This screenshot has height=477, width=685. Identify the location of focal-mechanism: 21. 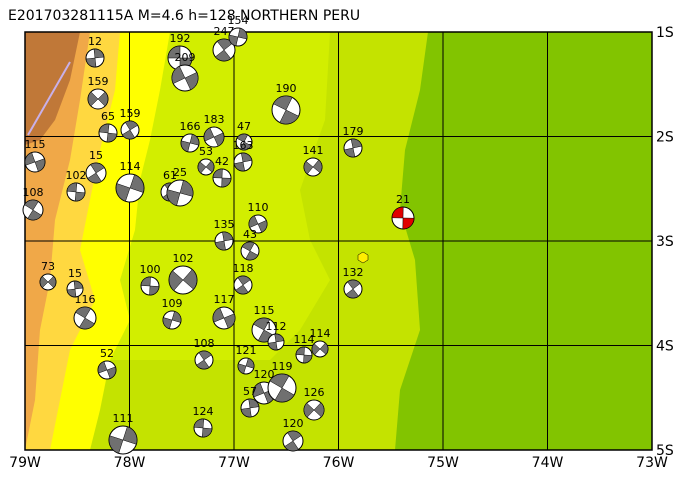
(403, 211).